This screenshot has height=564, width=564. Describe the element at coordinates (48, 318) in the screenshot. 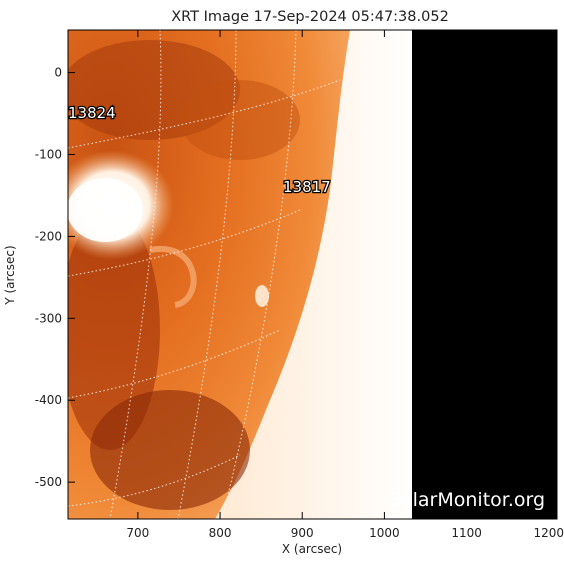

I see `y-tick-label: -300` at that location.